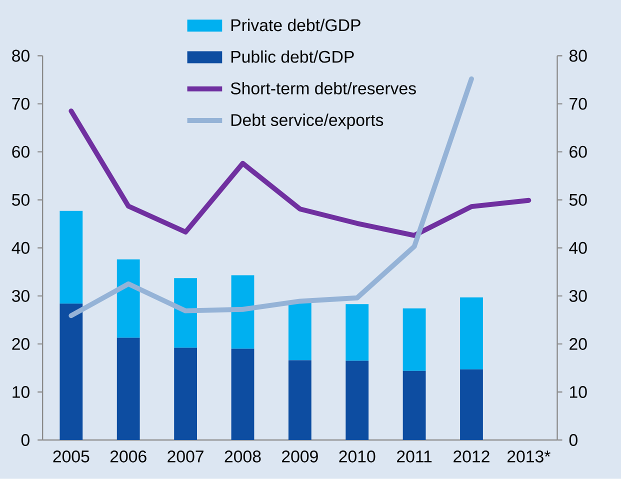 This screenshot has width=621, height=479. I want to click on y-tick-label: 80, so click(21, 56).